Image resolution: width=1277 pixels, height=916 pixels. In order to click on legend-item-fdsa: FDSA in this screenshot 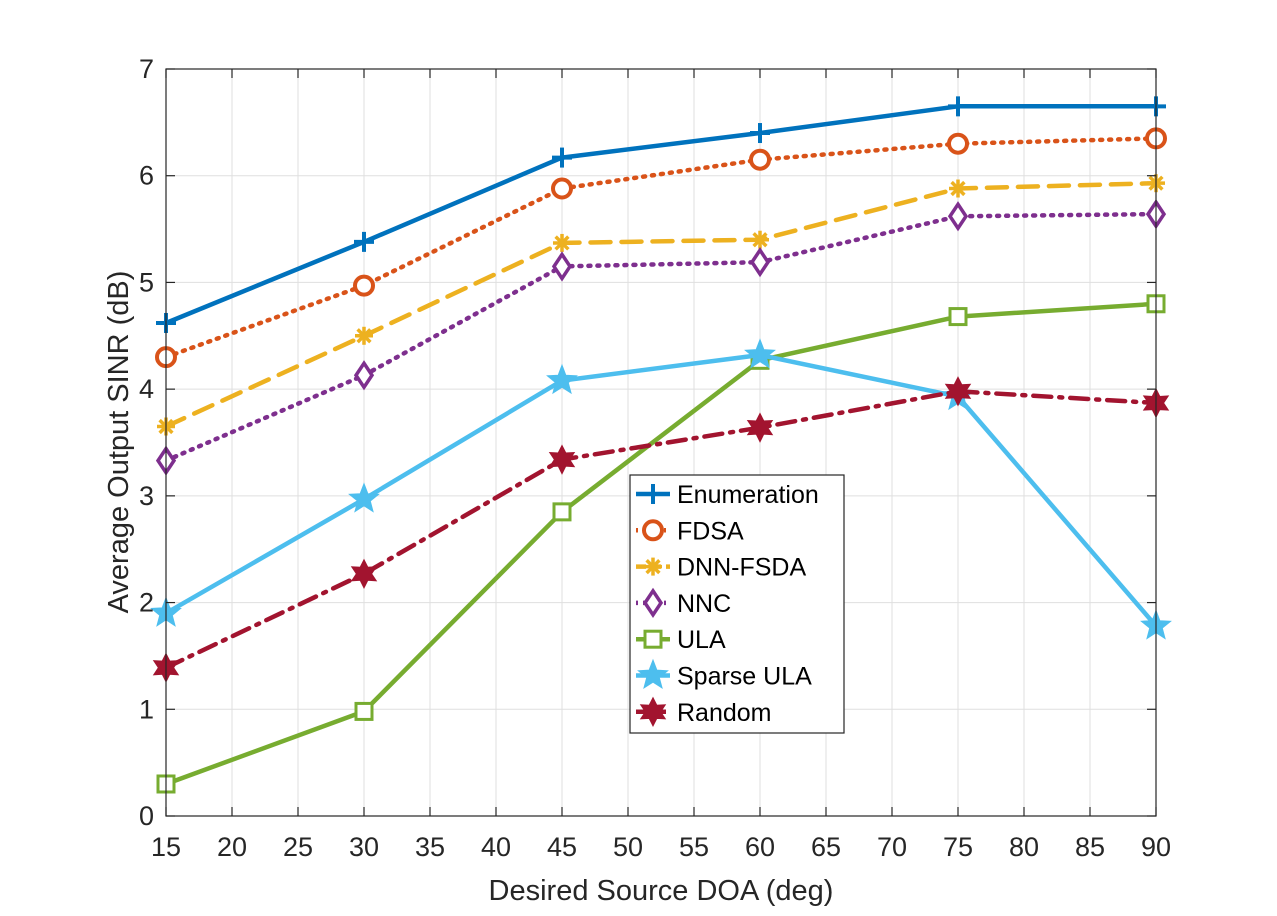, I will do `click(690, 531)`.